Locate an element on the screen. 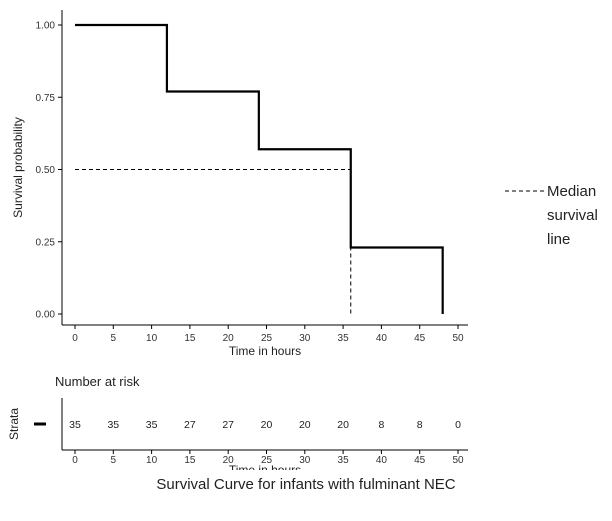 The image size is (612, 521). x-tick-label: 45 is located at coordinates (420, 338).